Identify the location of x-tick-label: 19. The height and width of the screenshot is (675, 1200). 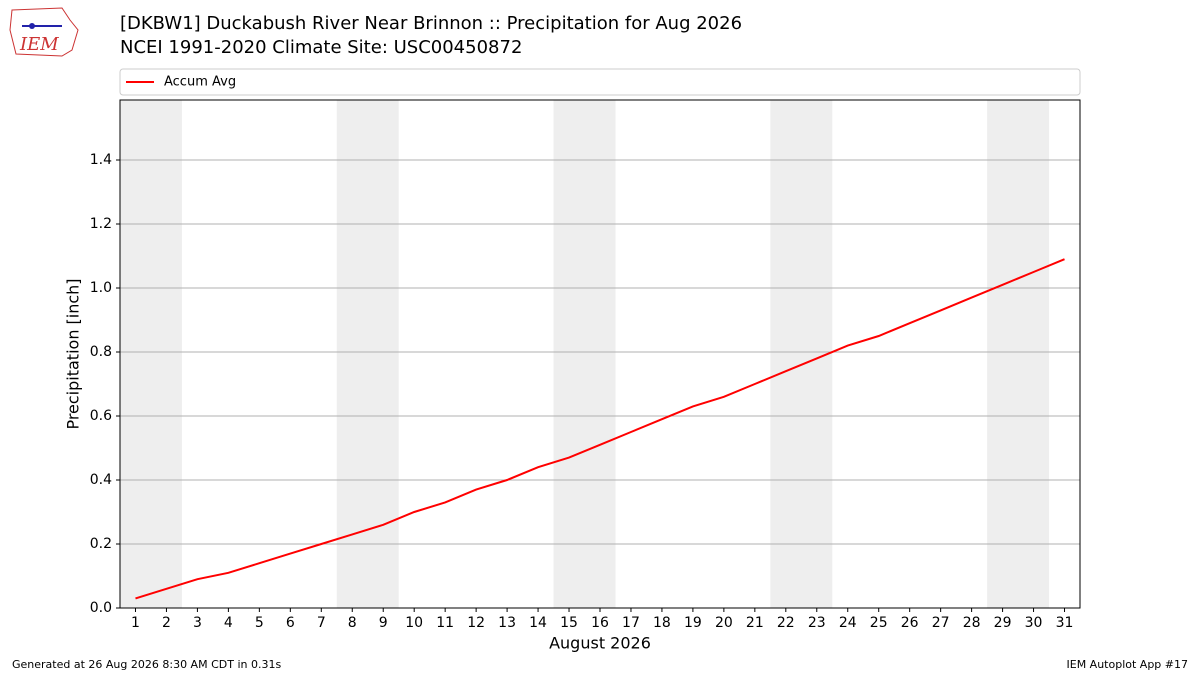
(693, 623).